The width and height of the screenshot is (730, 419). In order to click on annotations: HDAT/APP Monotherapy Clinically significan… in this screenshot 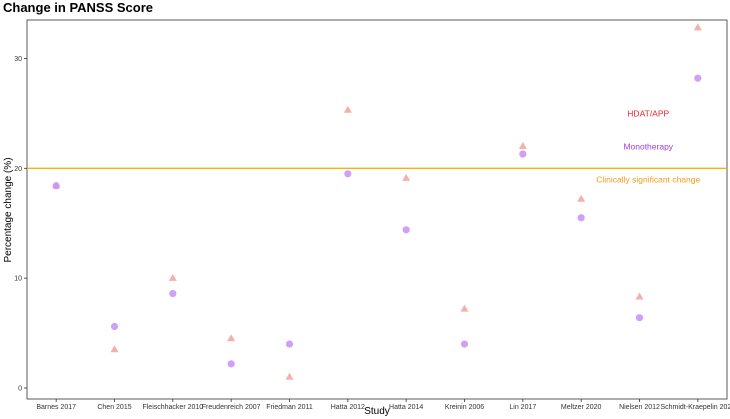, I will do `click(648, 146)`.